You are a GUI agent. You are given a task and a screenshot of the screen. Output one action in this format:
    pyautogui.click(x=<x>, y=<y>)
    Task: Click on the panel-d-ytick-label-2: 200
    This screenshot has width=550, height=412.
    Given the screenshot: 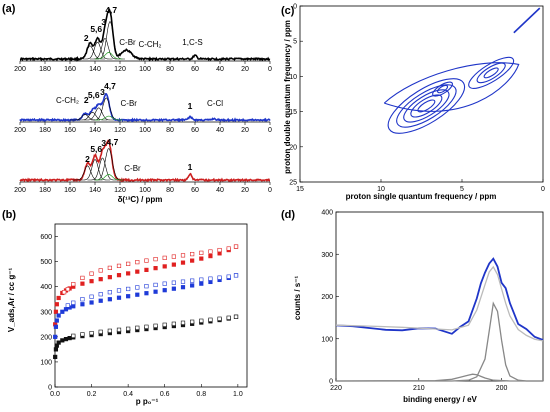 What is the action you would take?
    pyautogui.click(x=327, y=297)
    